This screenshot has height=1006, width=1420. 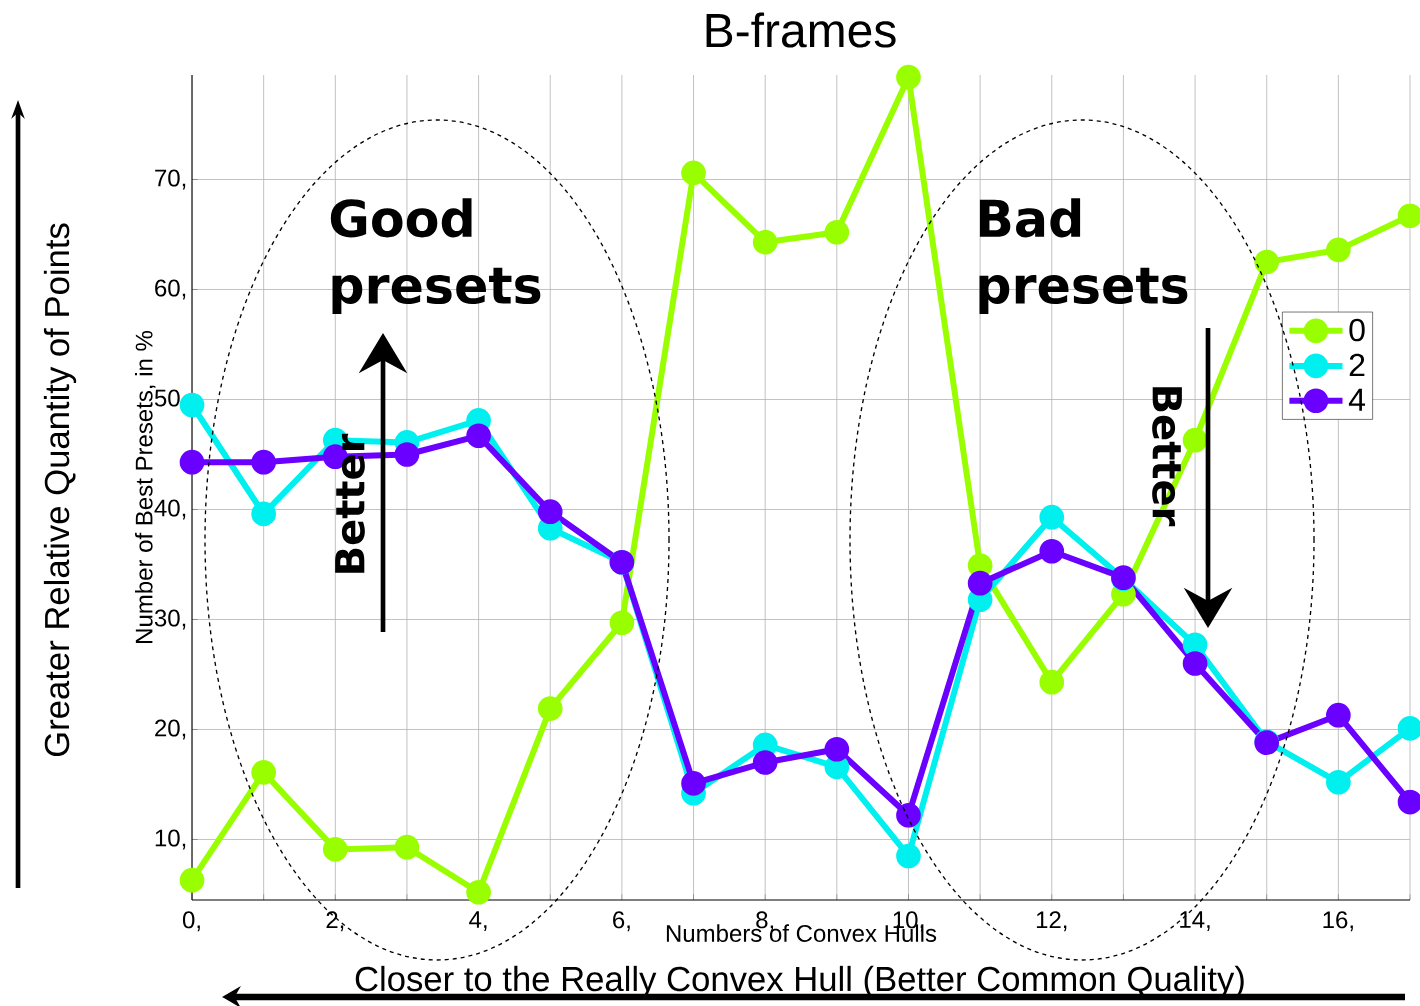 What do you see at coordinates (1357, 365) in the screenshot?
I see `legend-label: 2` at bounding box center [1357, 365].